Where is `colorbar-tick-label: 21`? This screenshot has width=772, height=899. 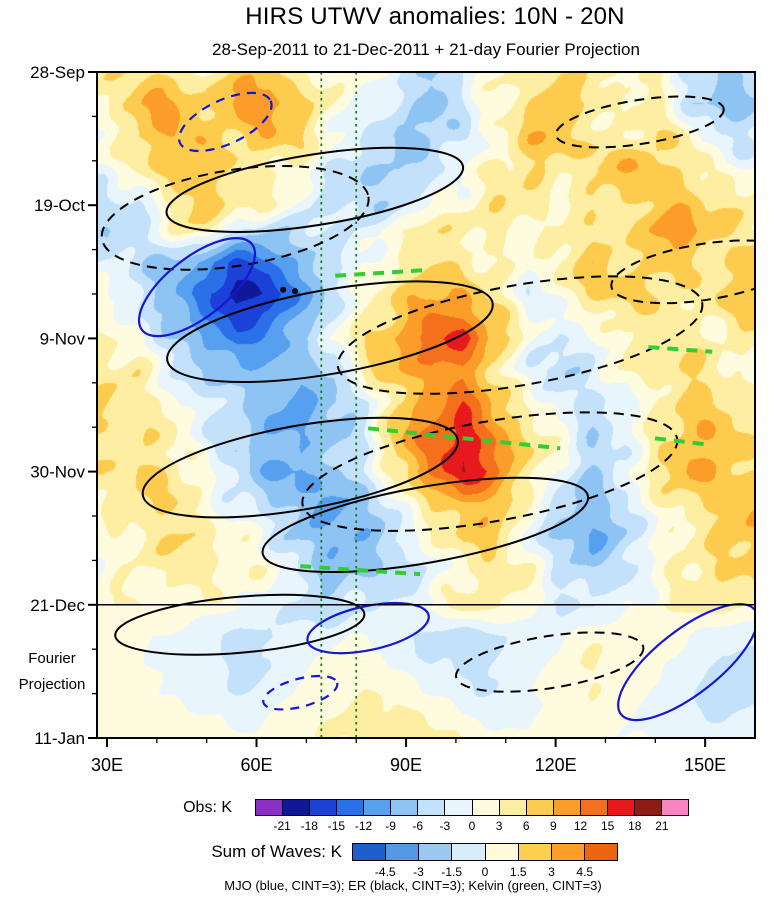
colorbar-tick-label: 21 is located at coordinates (662, 826).